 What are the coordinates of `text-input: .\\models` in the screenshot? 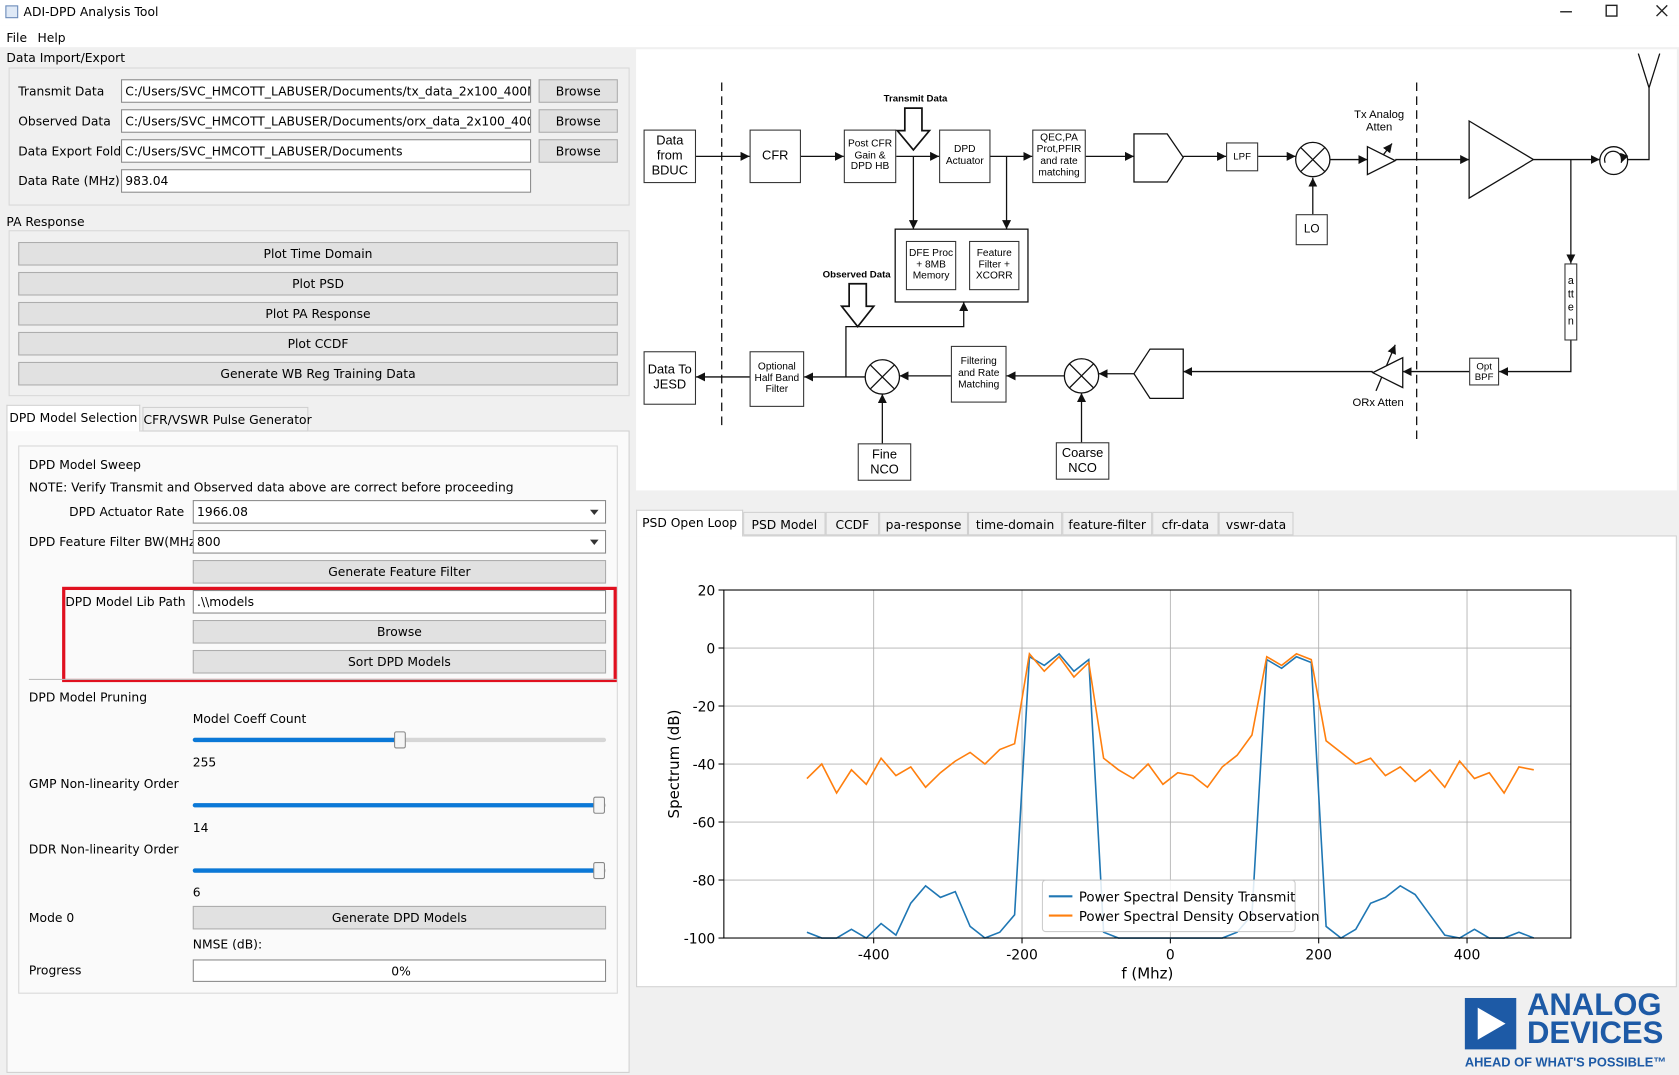 It's located at (399, 602).